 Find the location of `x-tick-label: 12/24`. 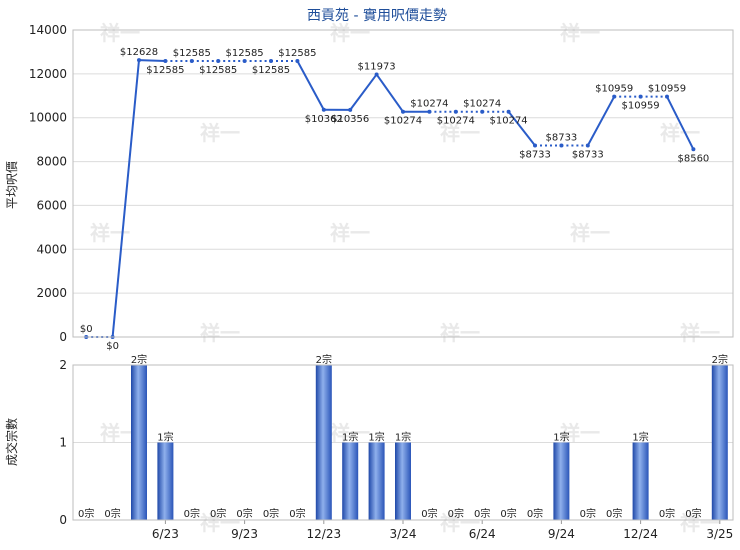

x-tick-label: 12/24 is located at coordinates (640, 534).